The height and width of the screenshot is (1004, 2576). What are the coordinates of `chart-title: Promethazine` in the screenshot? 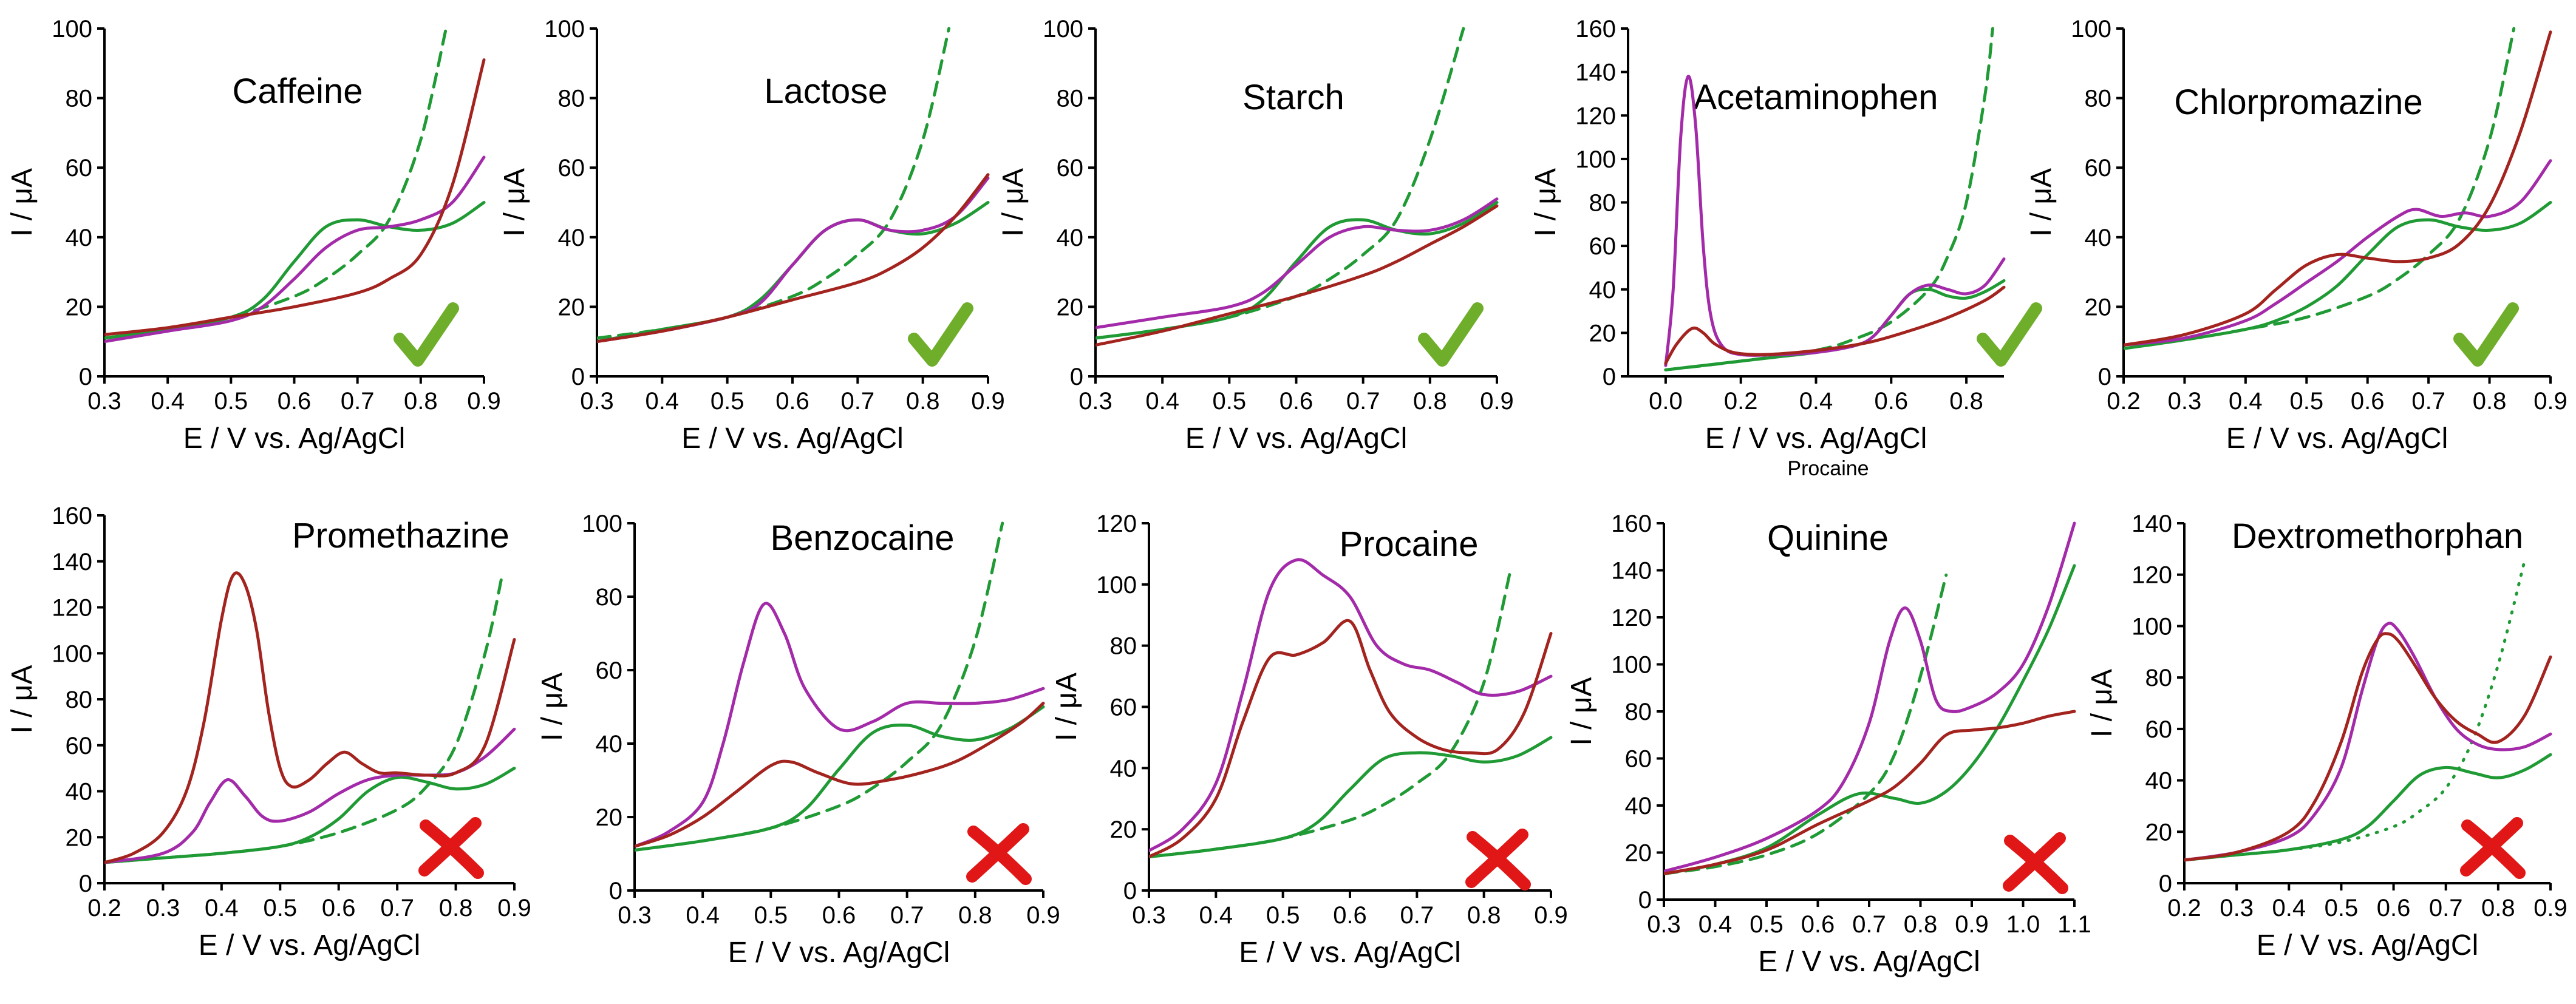 It's located at (401, 536).